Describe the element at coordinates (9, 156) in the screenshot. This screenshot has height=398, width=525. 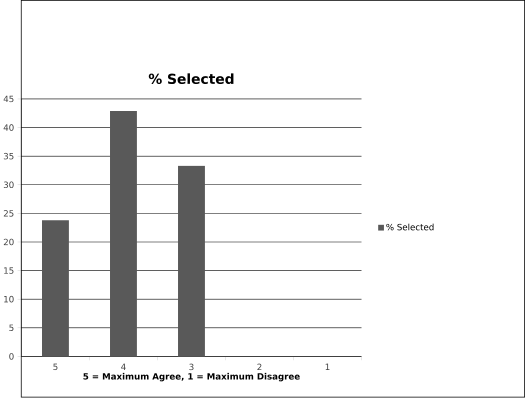
I see `y-tick-label: 35` at that location.